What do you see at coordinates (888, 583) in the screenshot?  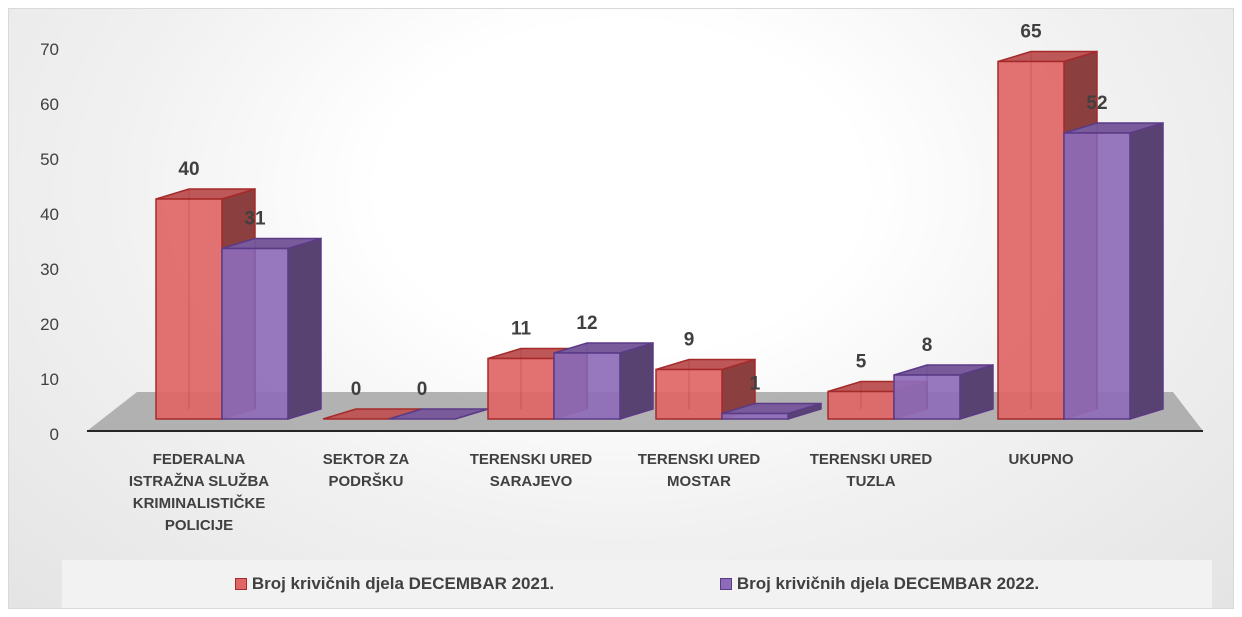 I see `legend-label-series-2: Broj krivičnih djela DECEMBAR 2022.` at bounding box center [888, 583].